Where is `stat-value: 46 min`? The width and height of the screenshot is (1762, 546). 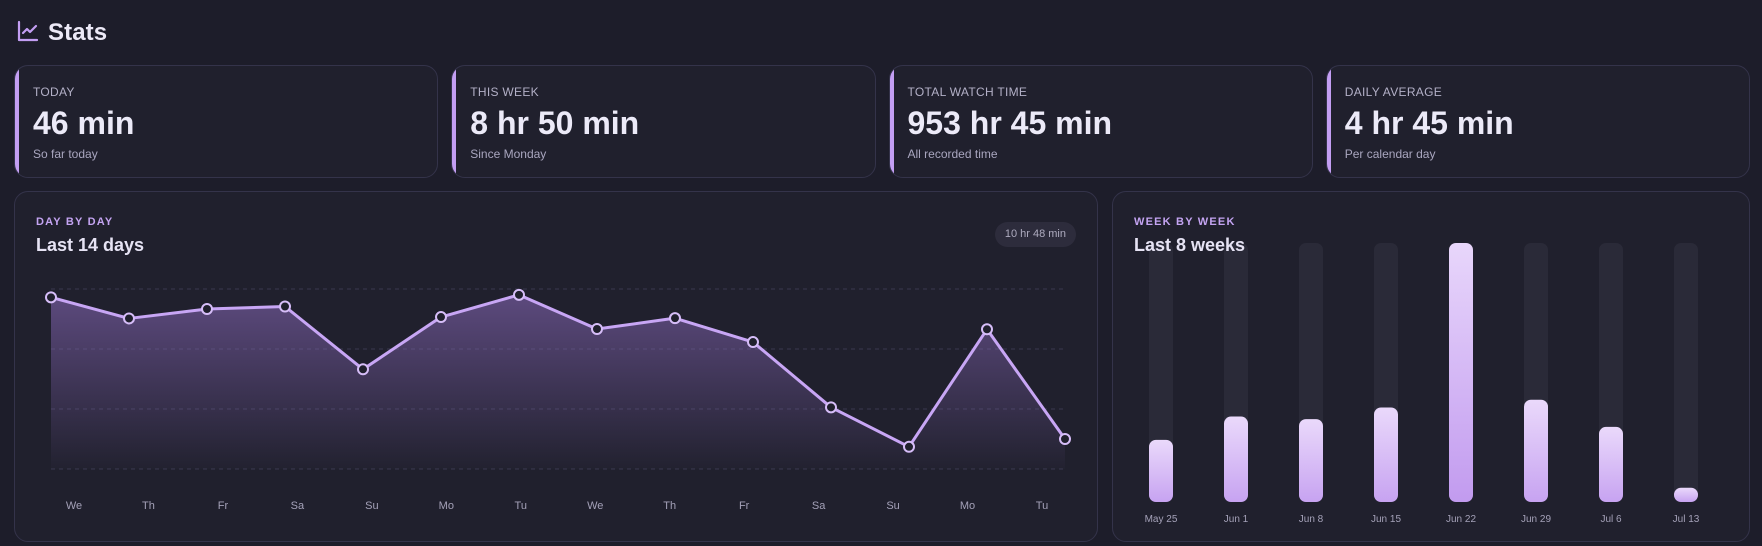
stat-value: 46 min is located at coordinates (84, 123).